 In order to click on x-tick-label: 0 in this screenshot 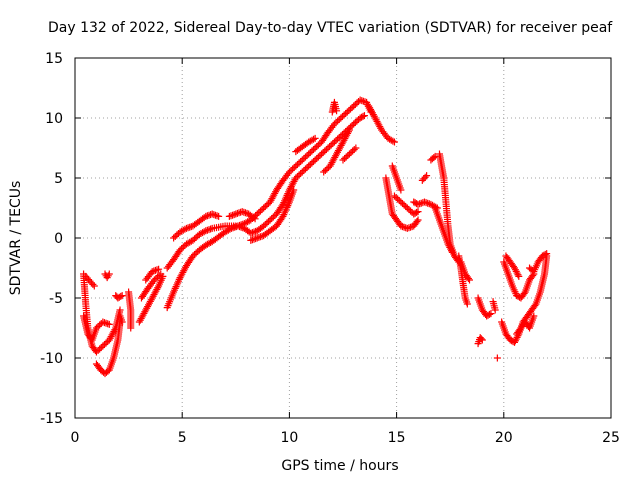, I will do `click(75, 438)`.